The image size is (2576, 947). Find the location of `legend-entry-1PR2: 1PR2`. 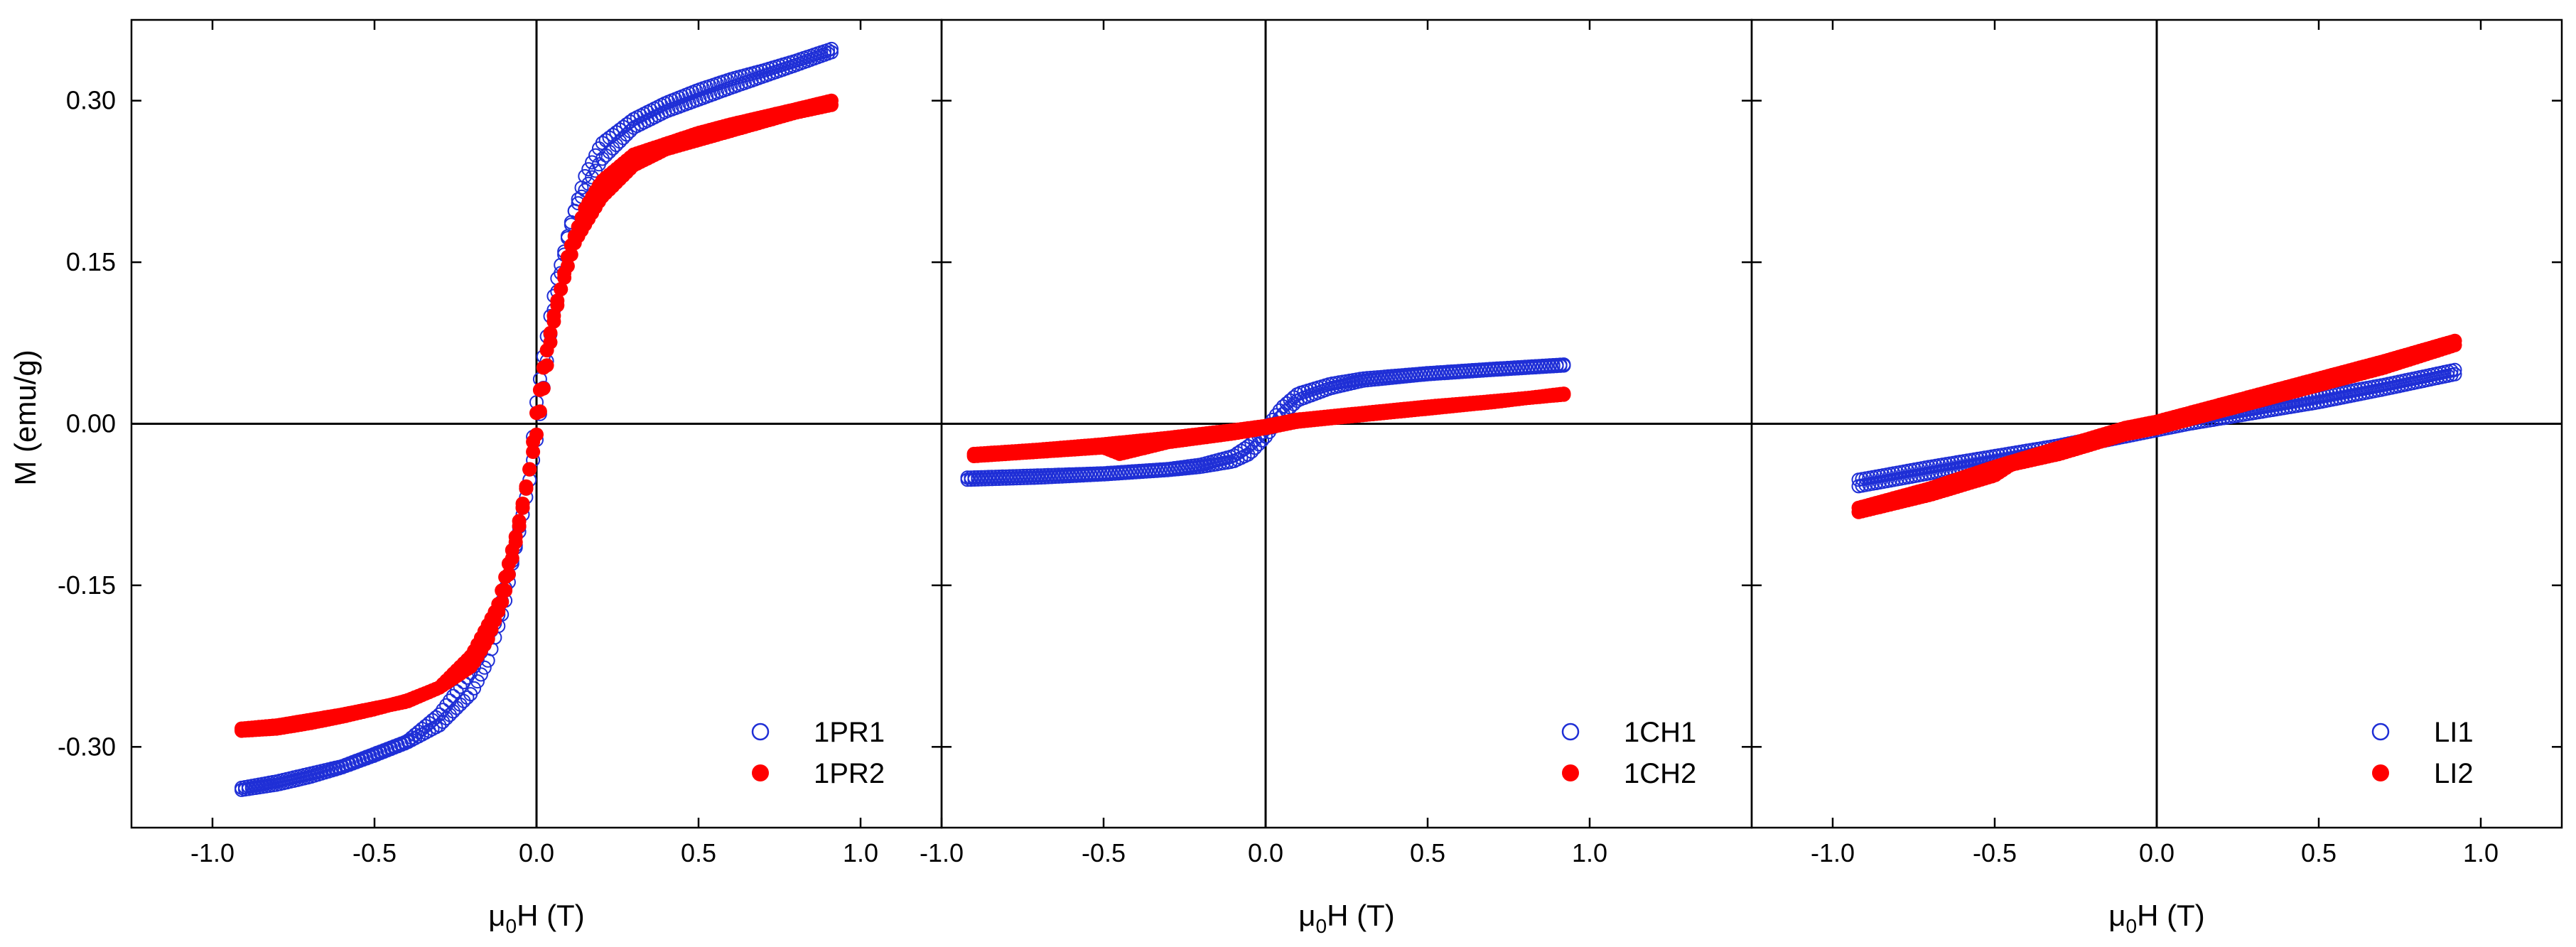

legend-entry-1PR2: 1PR2 is located at coordinates (819, 773).